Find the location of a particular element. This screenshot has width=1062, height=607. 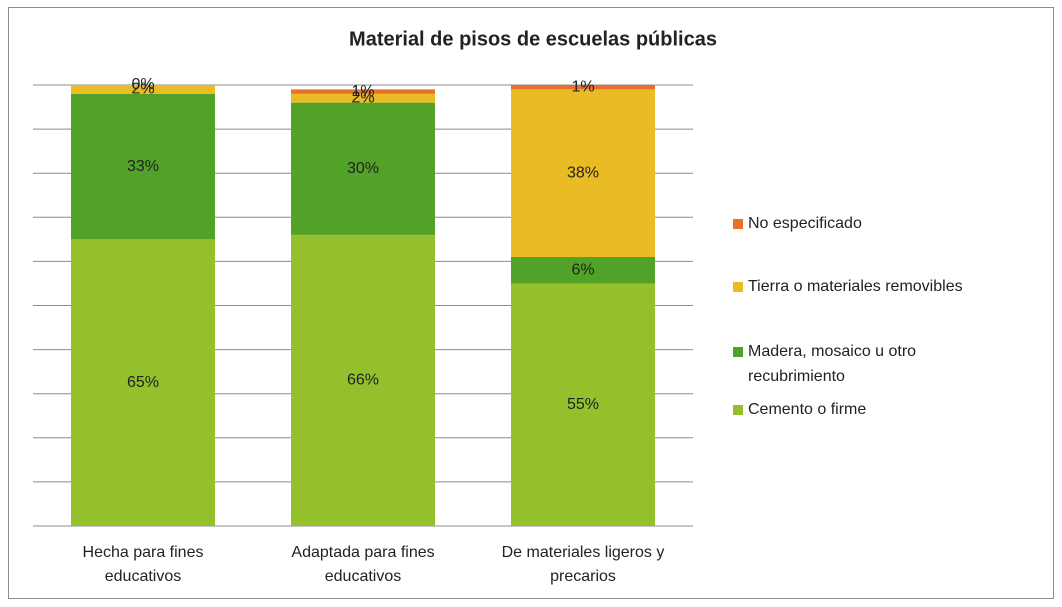

text-line: De materiales ligeros y is located at coordinates (583, 552).